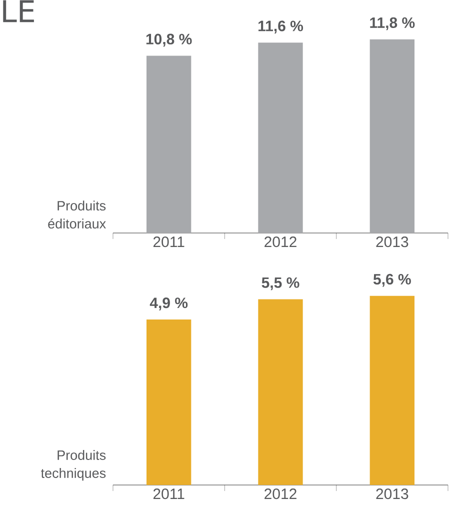 Image resolution: width=454 pixels, height=507 pixels. I want to click on y-axis-title: Produits éditoriaux, so click(77, 214).